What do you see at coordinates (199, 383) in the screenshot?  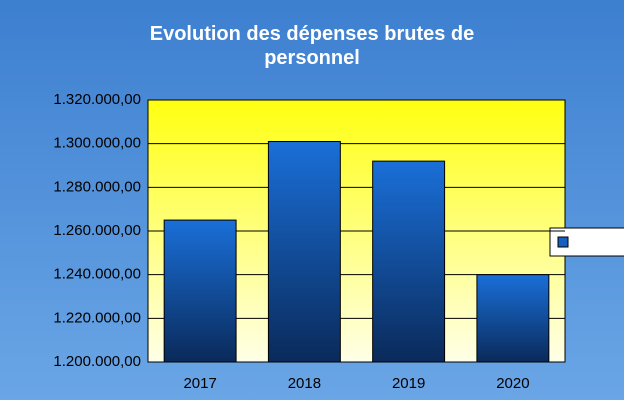 I see `x-tick-label: 2017` at bounding box center [199, 383].